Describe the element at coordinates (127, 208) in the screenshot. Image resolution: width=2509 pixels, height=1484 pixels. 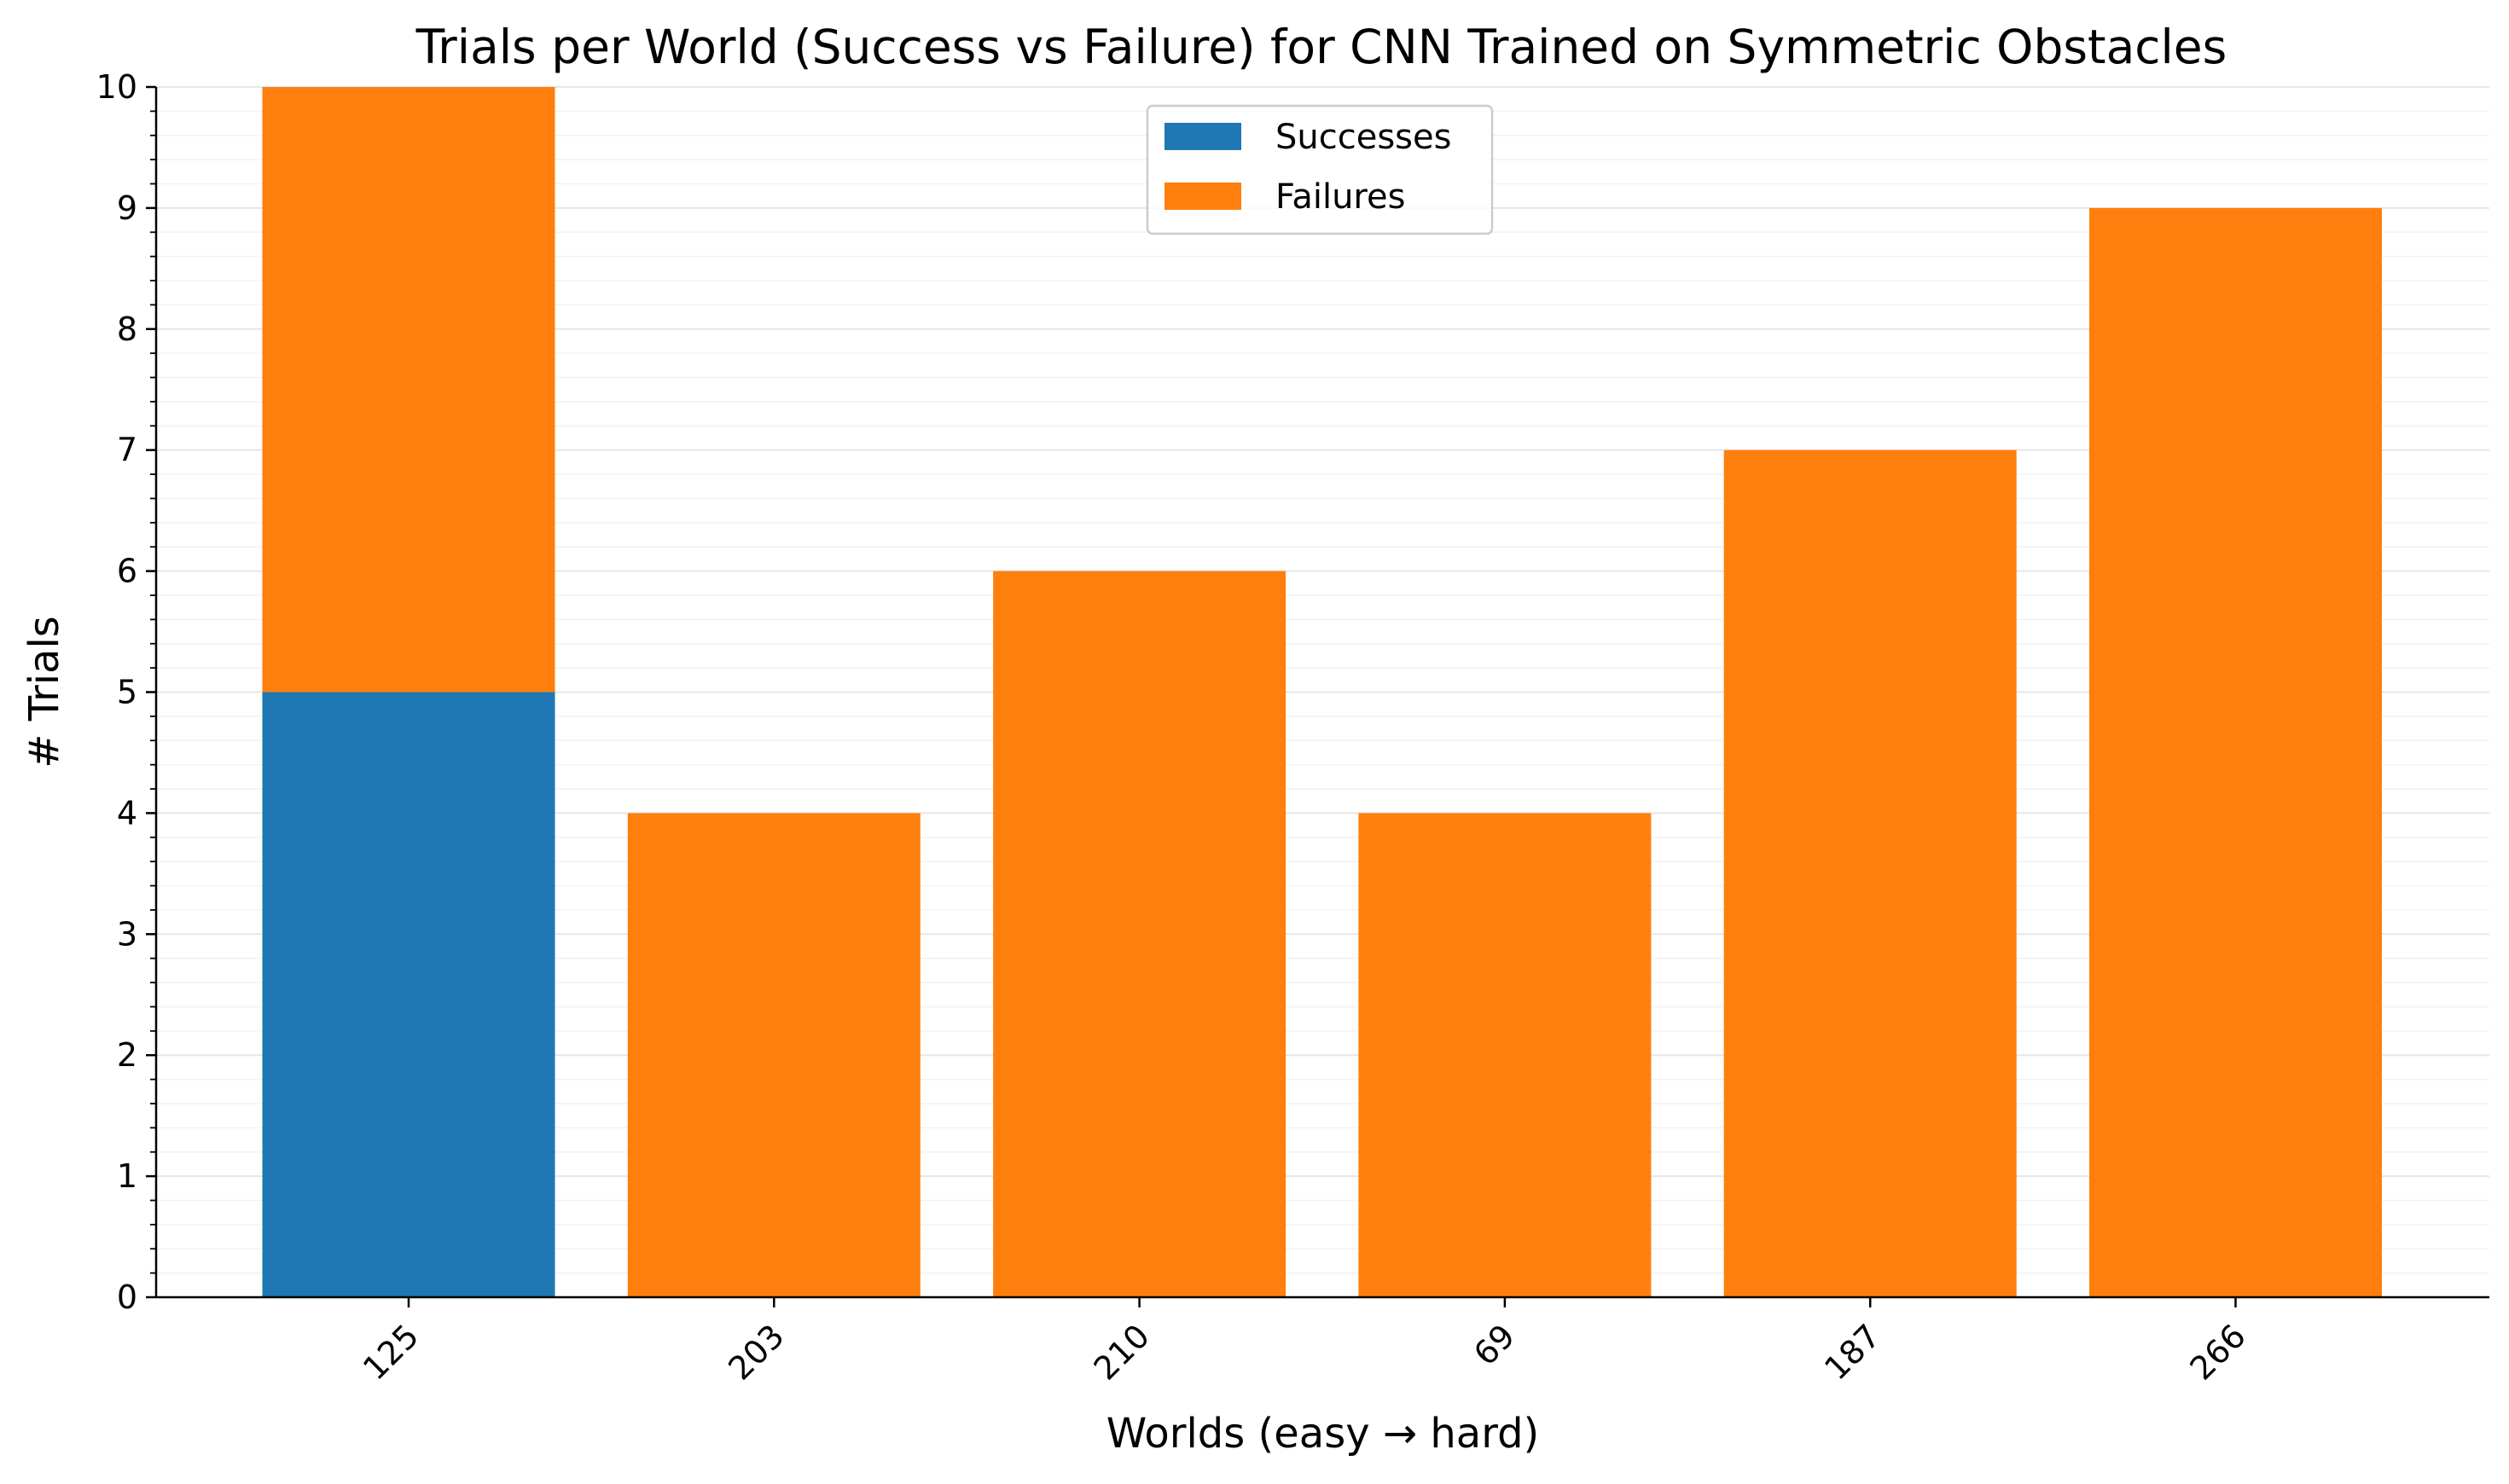
I see `y-tick-label-9: 9` at that location.